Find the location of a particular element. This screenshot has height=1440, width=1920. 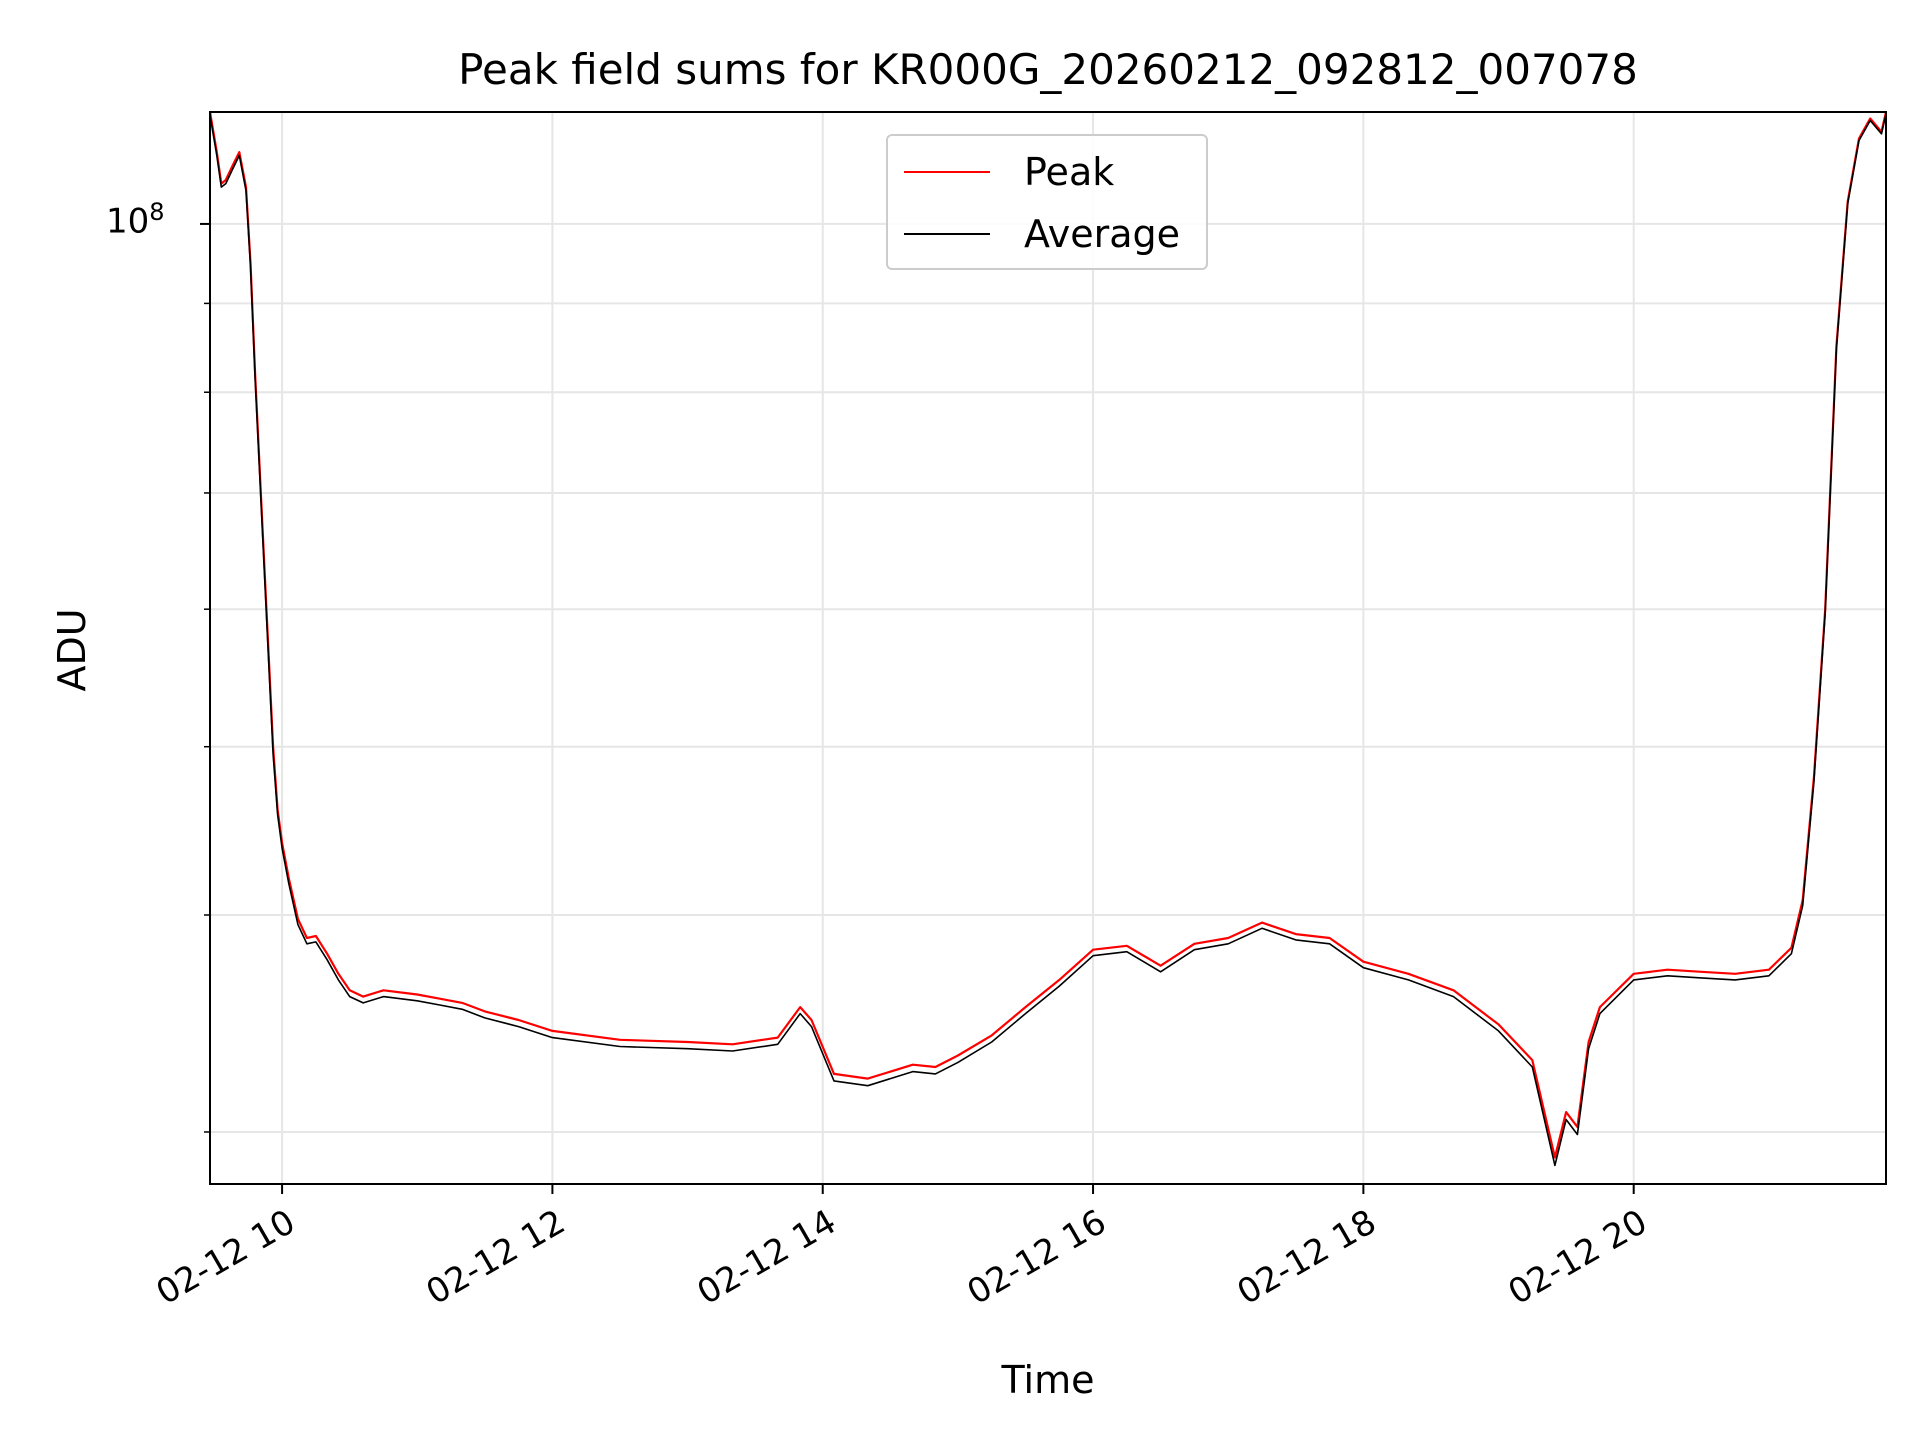

legend-swatch-average is located at coordinates (947, 234).